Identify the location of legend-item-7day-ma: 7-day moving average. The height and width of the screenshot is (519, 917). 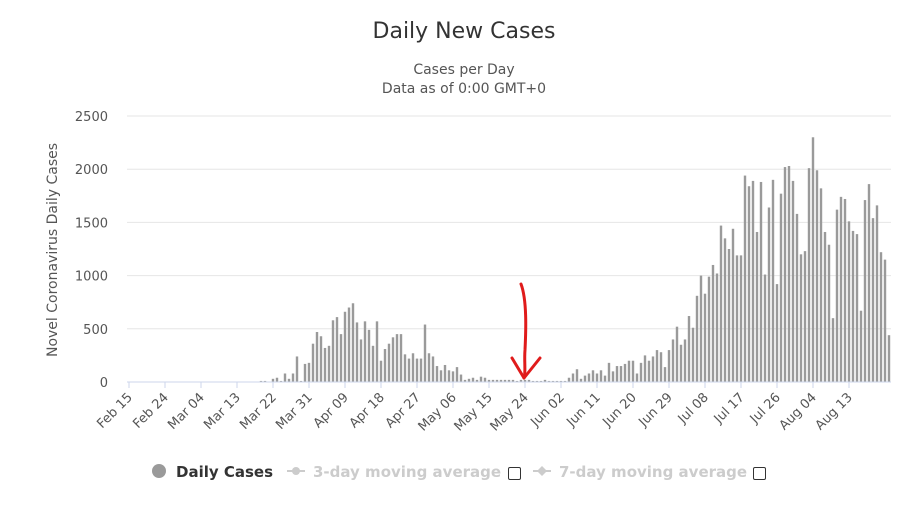
(640, 472).